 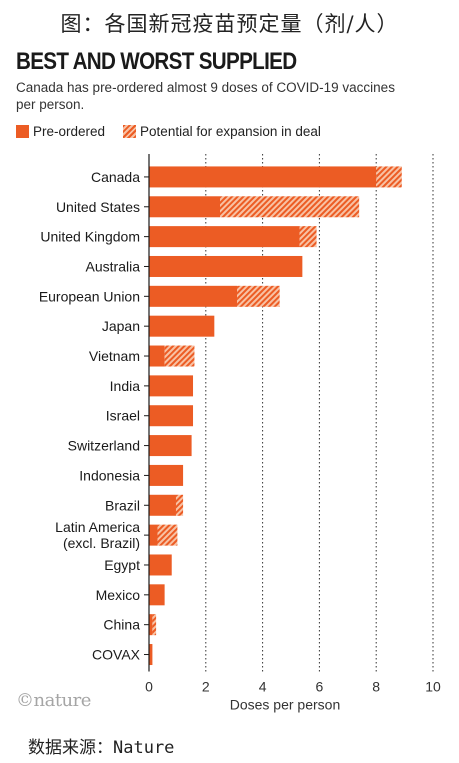 I want to click on category-label-11: Brazil, so click(x=122, y=505).